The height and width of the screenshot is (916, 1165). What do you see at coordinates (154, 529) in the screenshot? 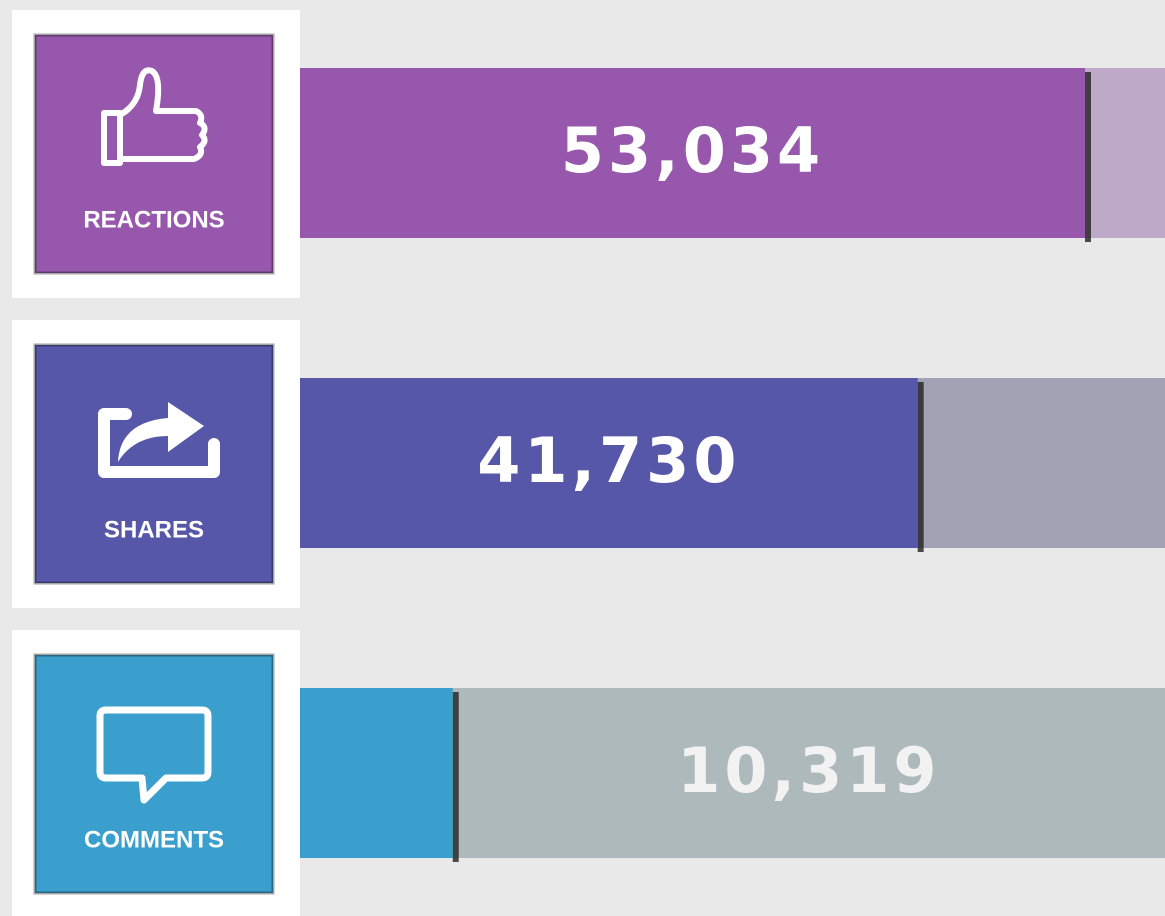
I see `category-label: SHARES` at bounding box center [154, 529].